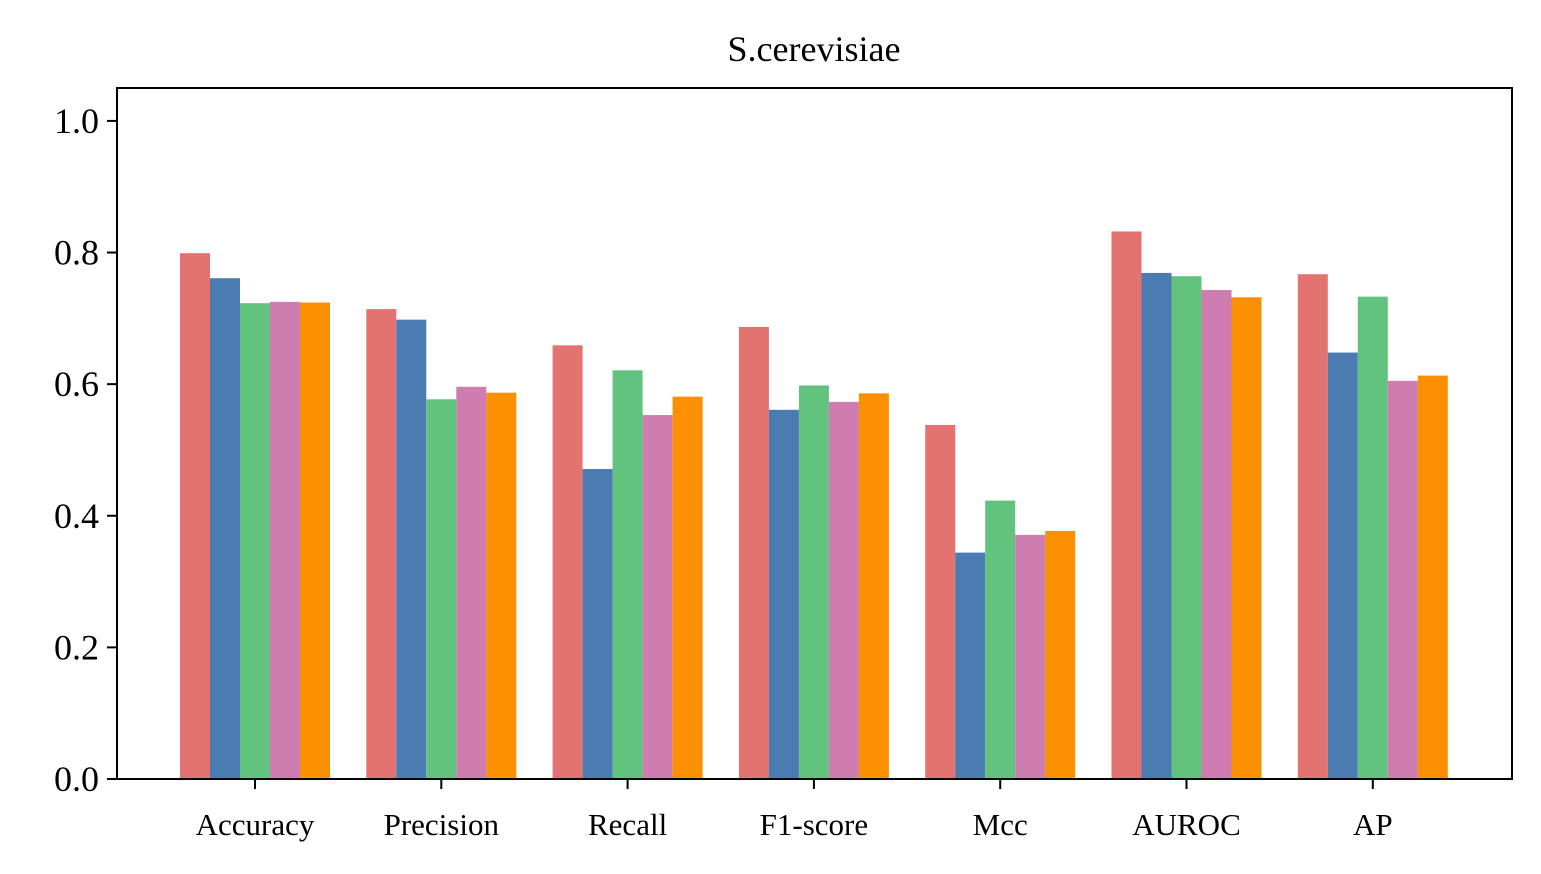 The width and height of the screenshot is (1541, 874). Describe the element at coordinates (76, 121) in the screenshot. I see `y-tick-label: 1.0` at that location.